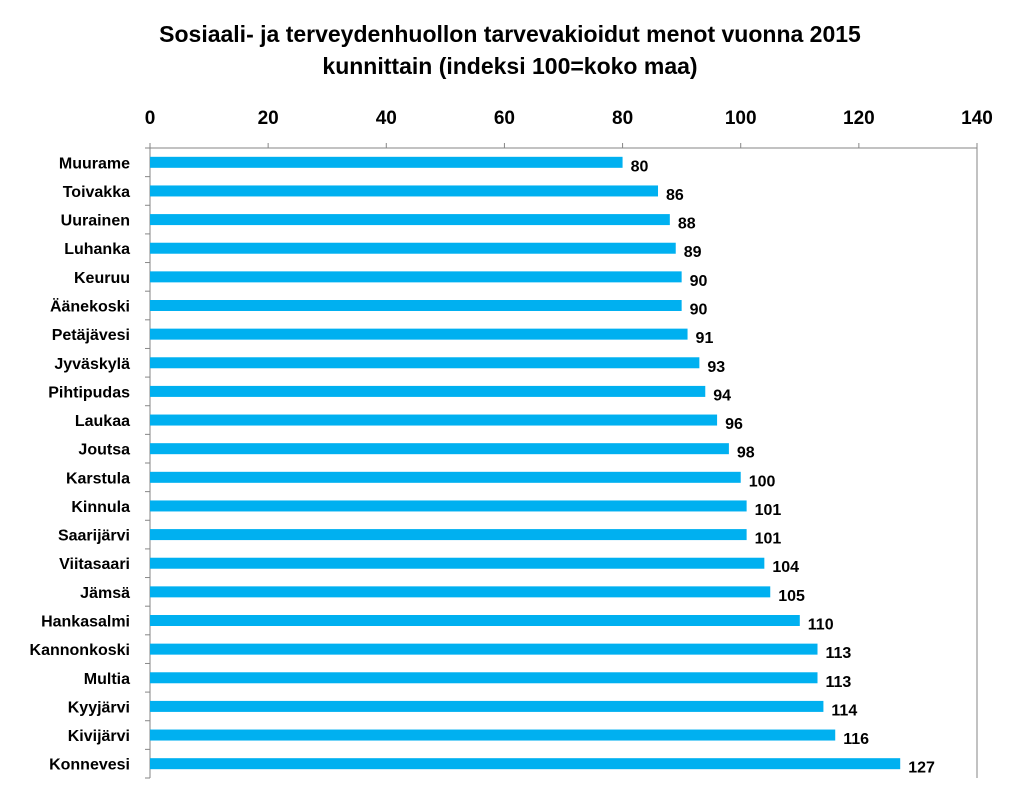 The width and height of the screenshot is (1020, 800). I want to click on category-label: Kannonkoski, so click(80, 650).